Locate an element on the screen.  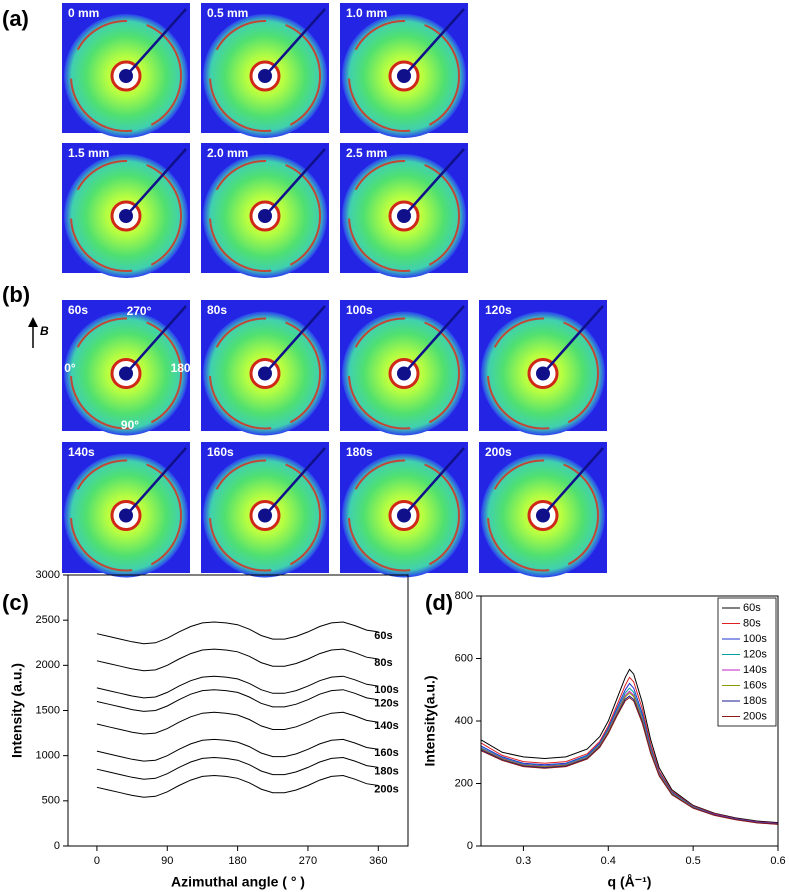
image-label: 60s is located at coordinates (78, 310).